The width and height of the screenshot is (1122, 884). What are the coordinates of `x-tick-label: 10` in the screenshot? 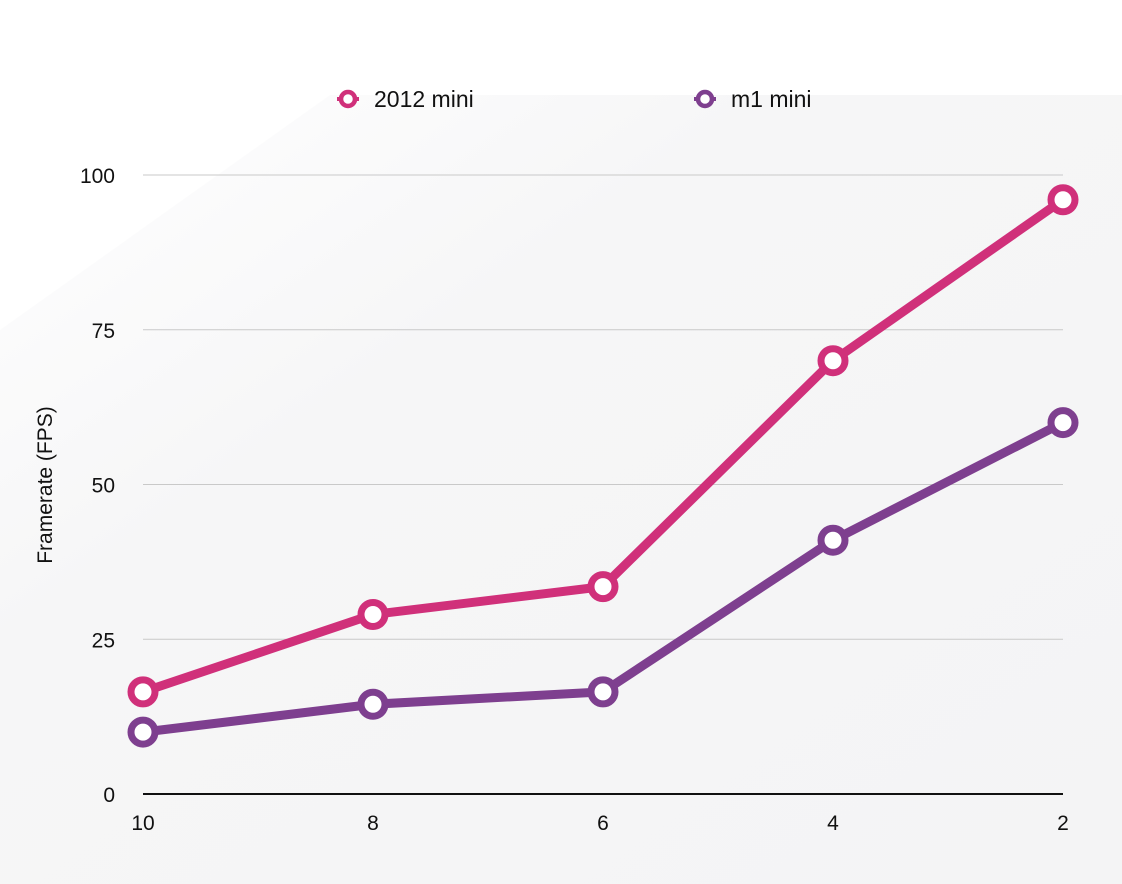 It's located at (142, 823).